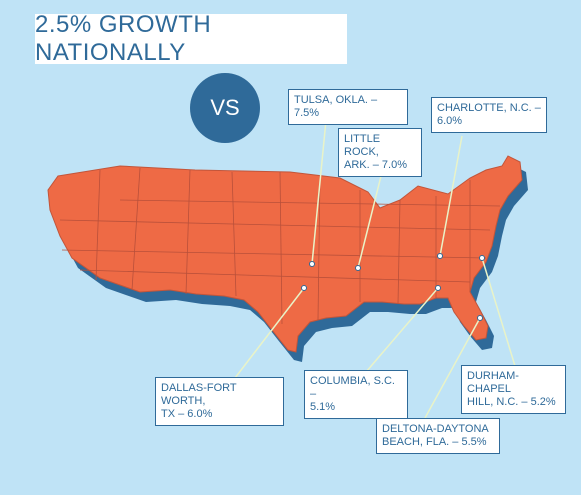 The image size is (581, 495). What do you see at coordinates (513, 389) in the screenshot?
I see `label-durham: DURHAM-CHAPEL HILL, N.C. – 5.2%` at bounding box center [513, 389].